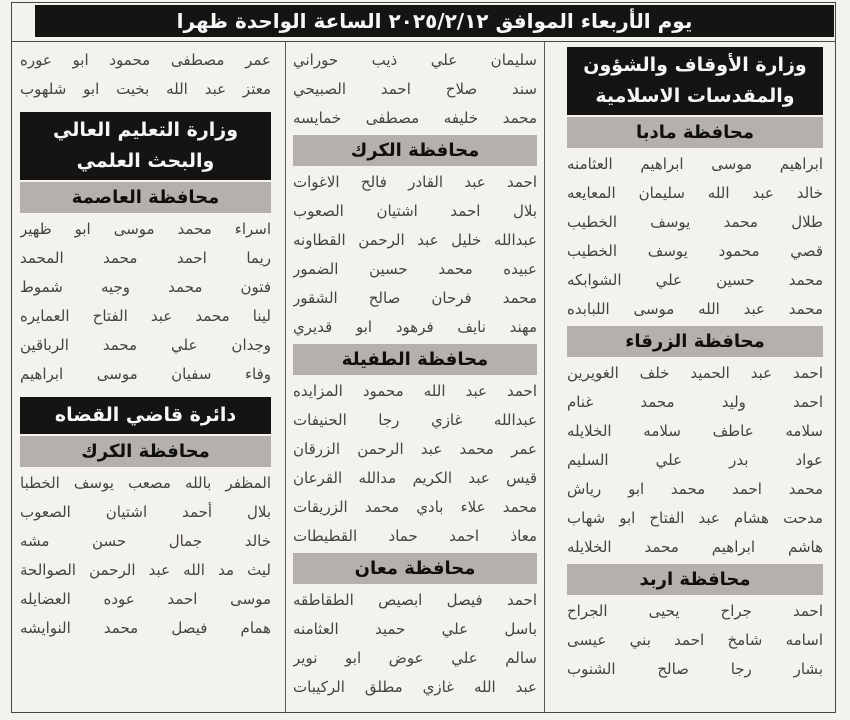  I want to click on name-row: اسراء محمد موسى ابو ظهير, so click(145, 229).